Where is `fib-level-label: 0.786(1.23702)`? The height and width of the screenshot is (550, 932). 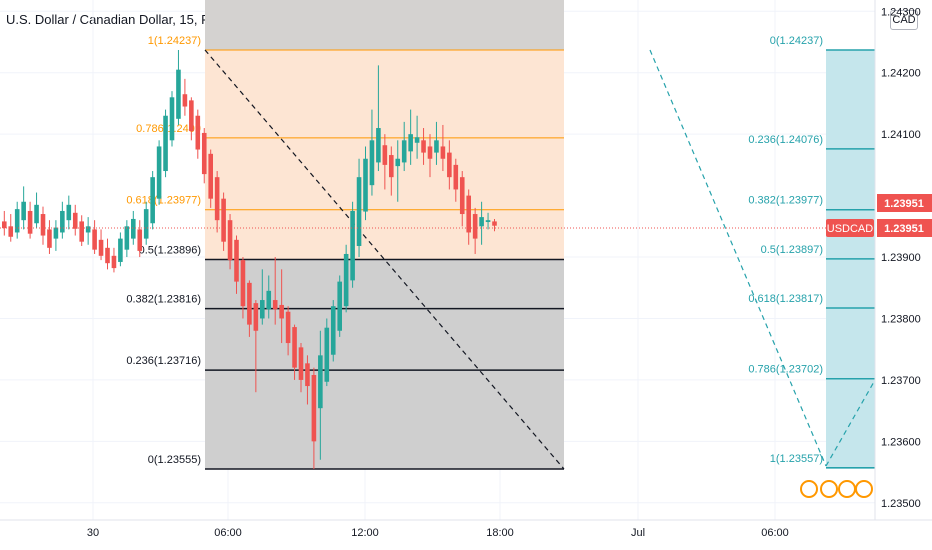 fib-level-label: 0.786(1.23702) is located at coordinates (785, 370).